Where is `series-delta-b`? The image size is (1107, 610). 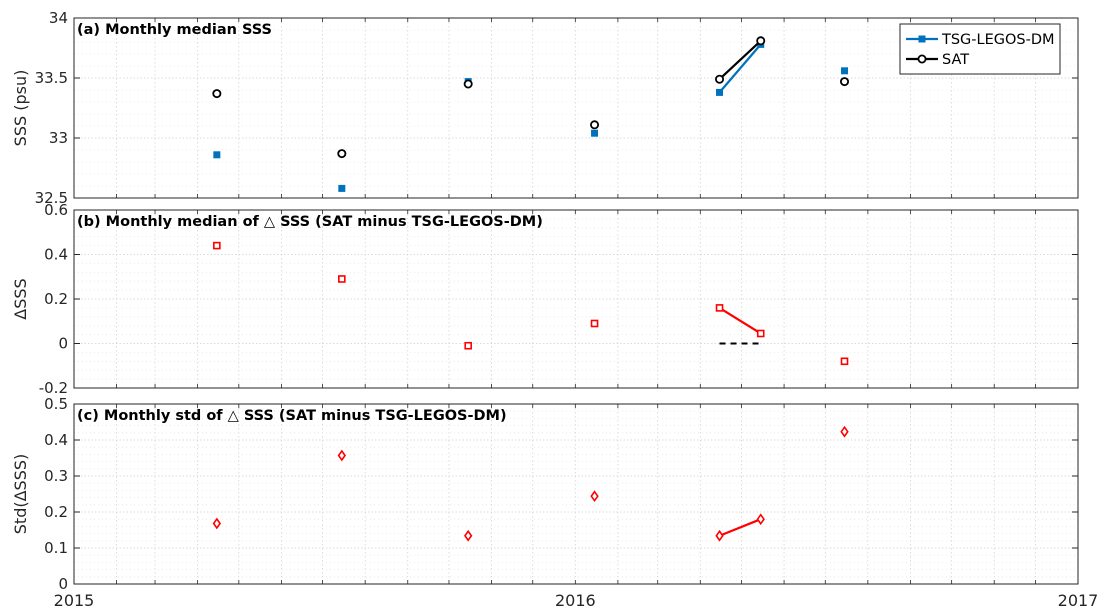 series-delta-b is located at coordinates (531, 303).